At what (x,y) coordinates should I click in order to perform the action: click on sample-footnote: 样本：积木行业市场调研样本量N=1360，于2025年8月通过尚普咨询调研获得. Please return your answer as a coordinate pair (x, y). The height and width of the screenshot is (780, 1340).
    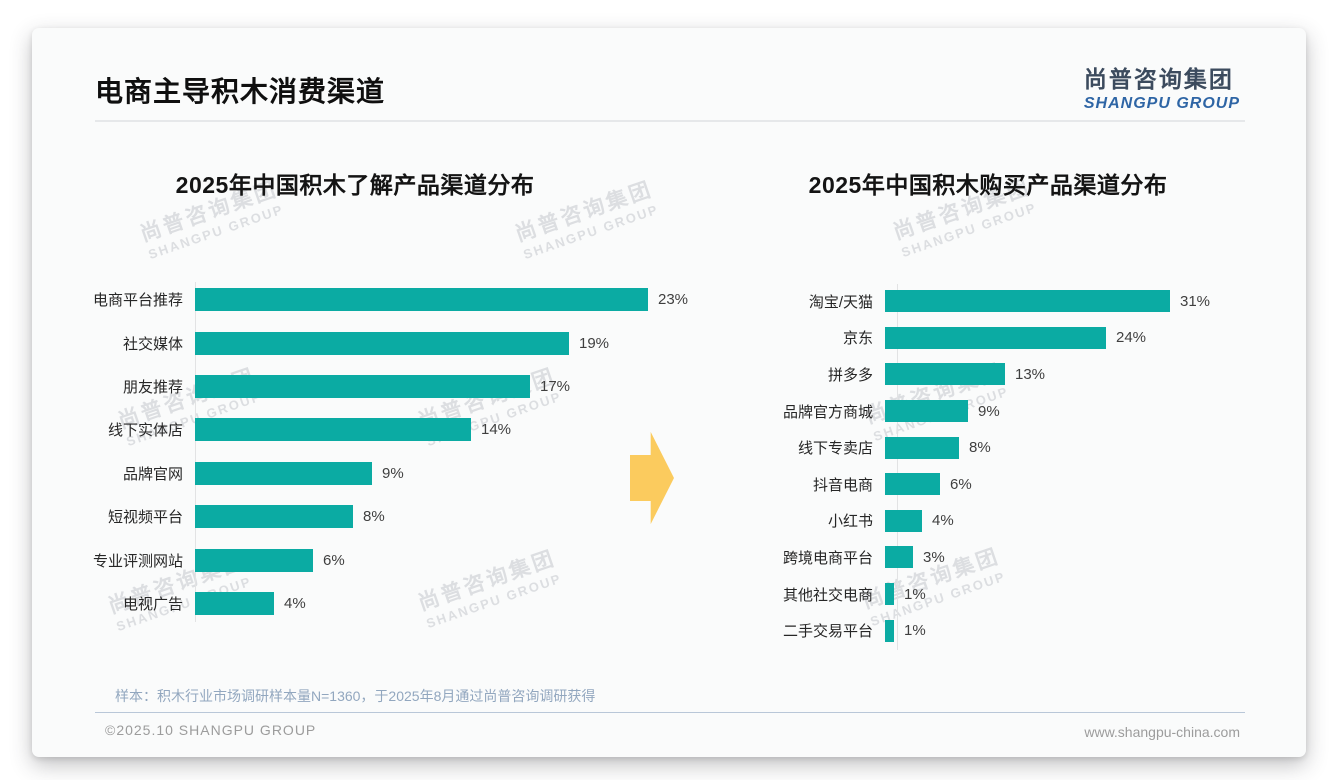
    Looking at the image, I should click on (355, 696).